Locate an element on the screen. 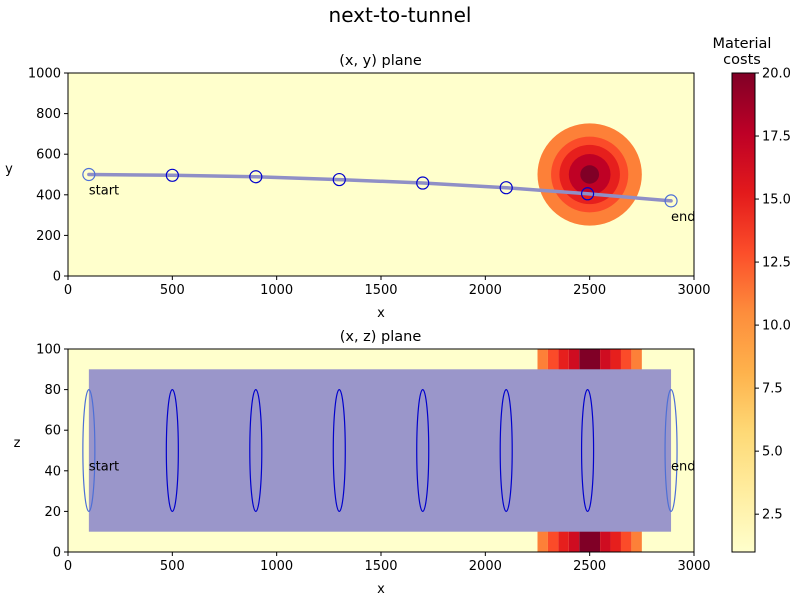 Image resolution: width=800 pixels, height=600 pixels. xy-end-label: end is located at coordinates (683, 217).